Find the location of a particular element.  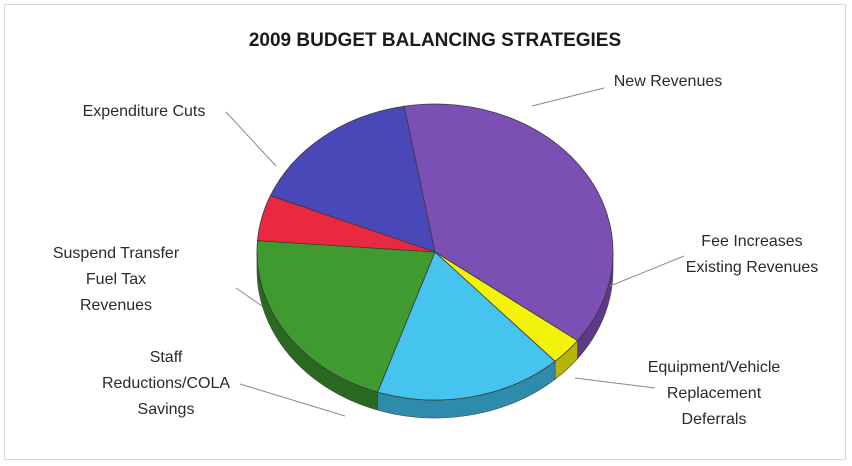

slice-label-line: Reductions/COLA is located at coordinates (166, 383).